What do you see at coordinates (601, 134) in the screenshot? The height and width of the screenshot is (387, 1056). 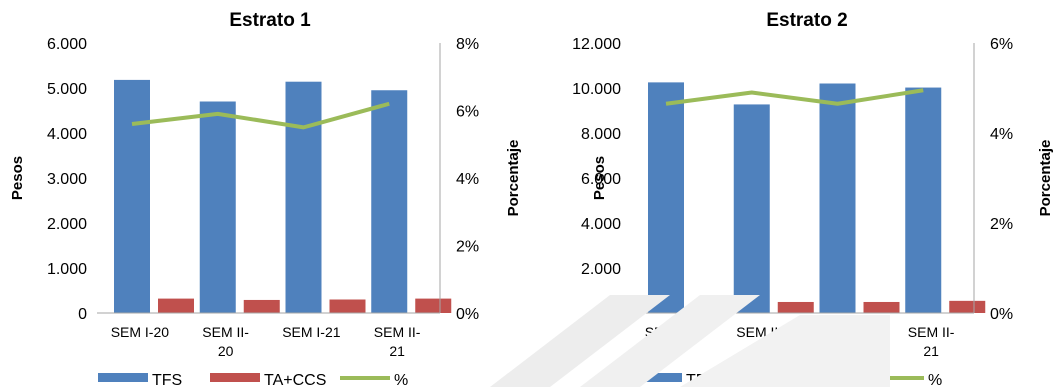 I see `y-tick-label: 8.000` at bounding box center [601, 134].